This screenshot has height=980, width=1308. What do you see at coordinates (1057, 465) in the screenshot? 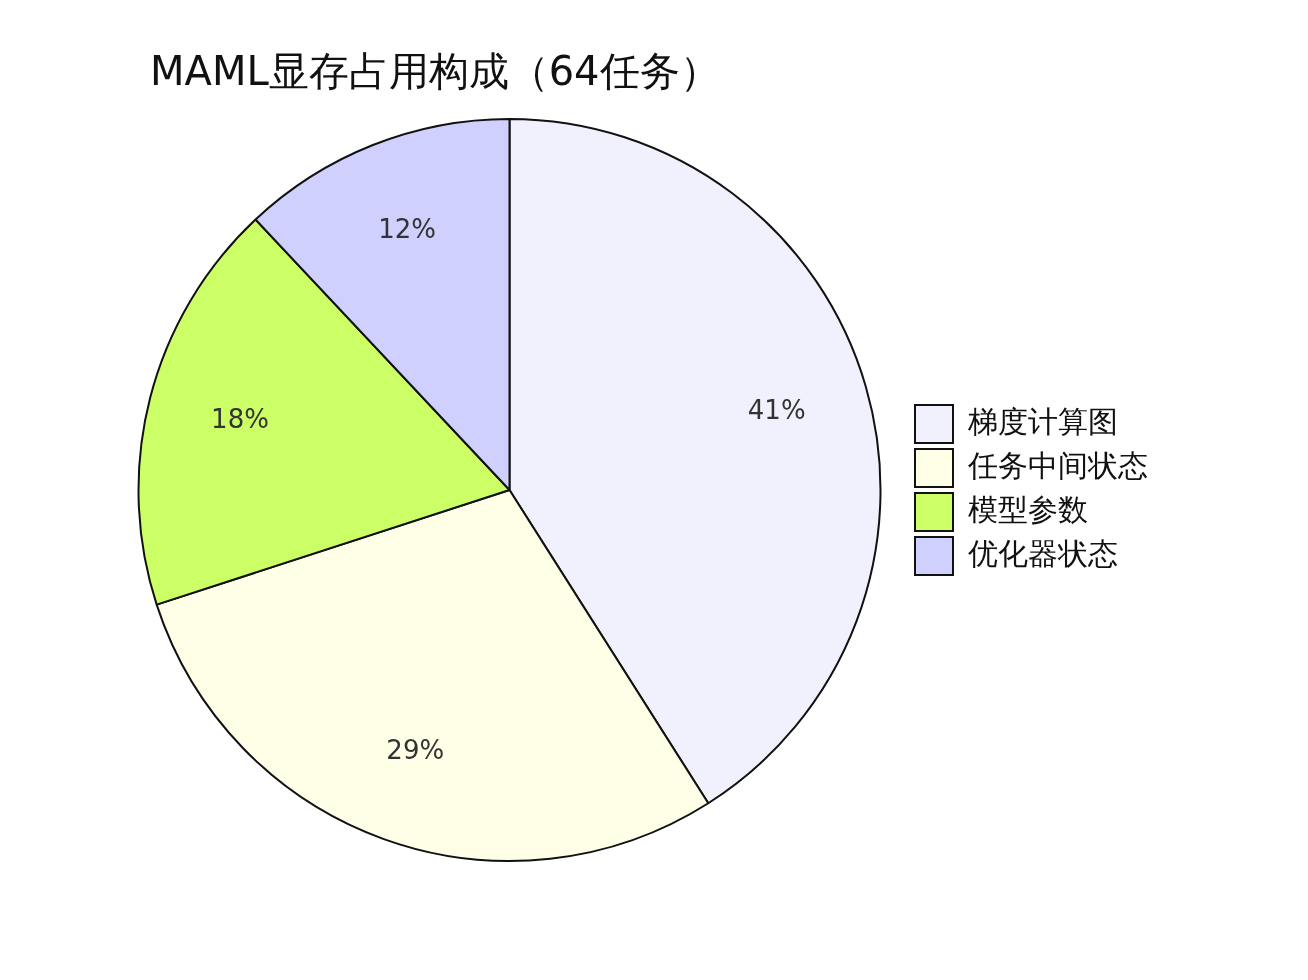
I see `legend-label: 任务中间状态` at bounding box center [1057, 465].